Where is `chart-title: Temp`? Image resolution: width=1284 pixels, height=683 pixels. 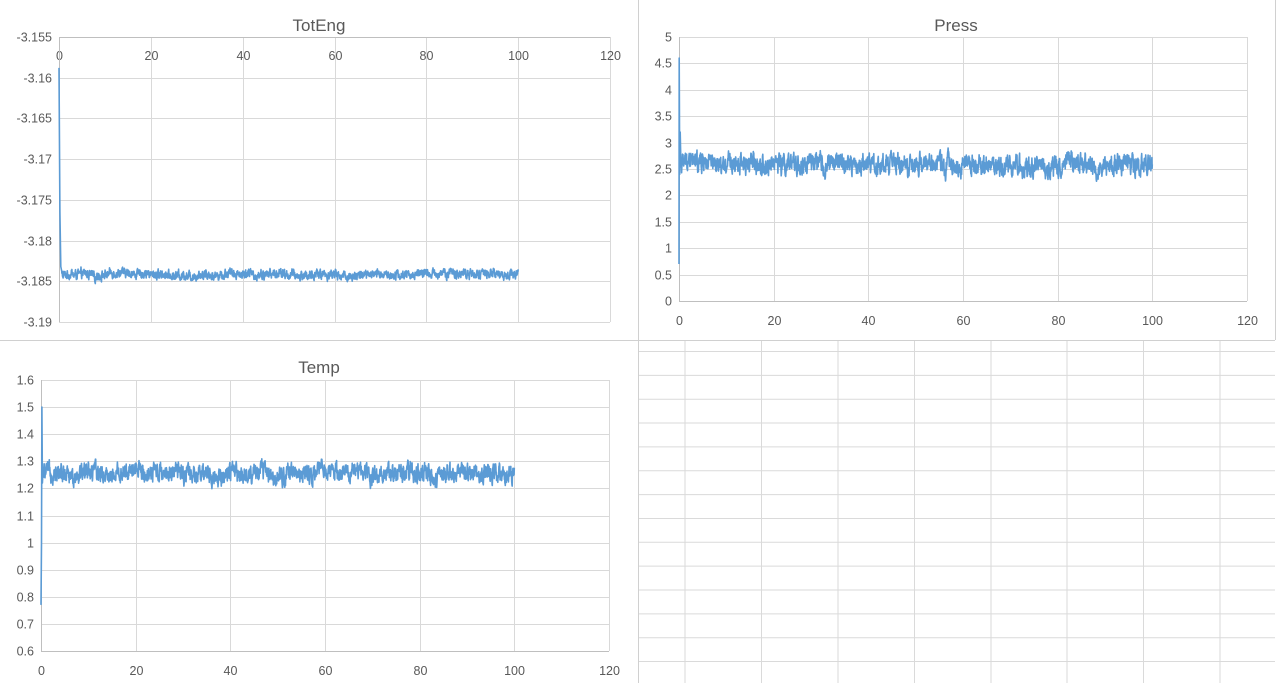
chart-title: Temp is located at coordinates (319, 367).